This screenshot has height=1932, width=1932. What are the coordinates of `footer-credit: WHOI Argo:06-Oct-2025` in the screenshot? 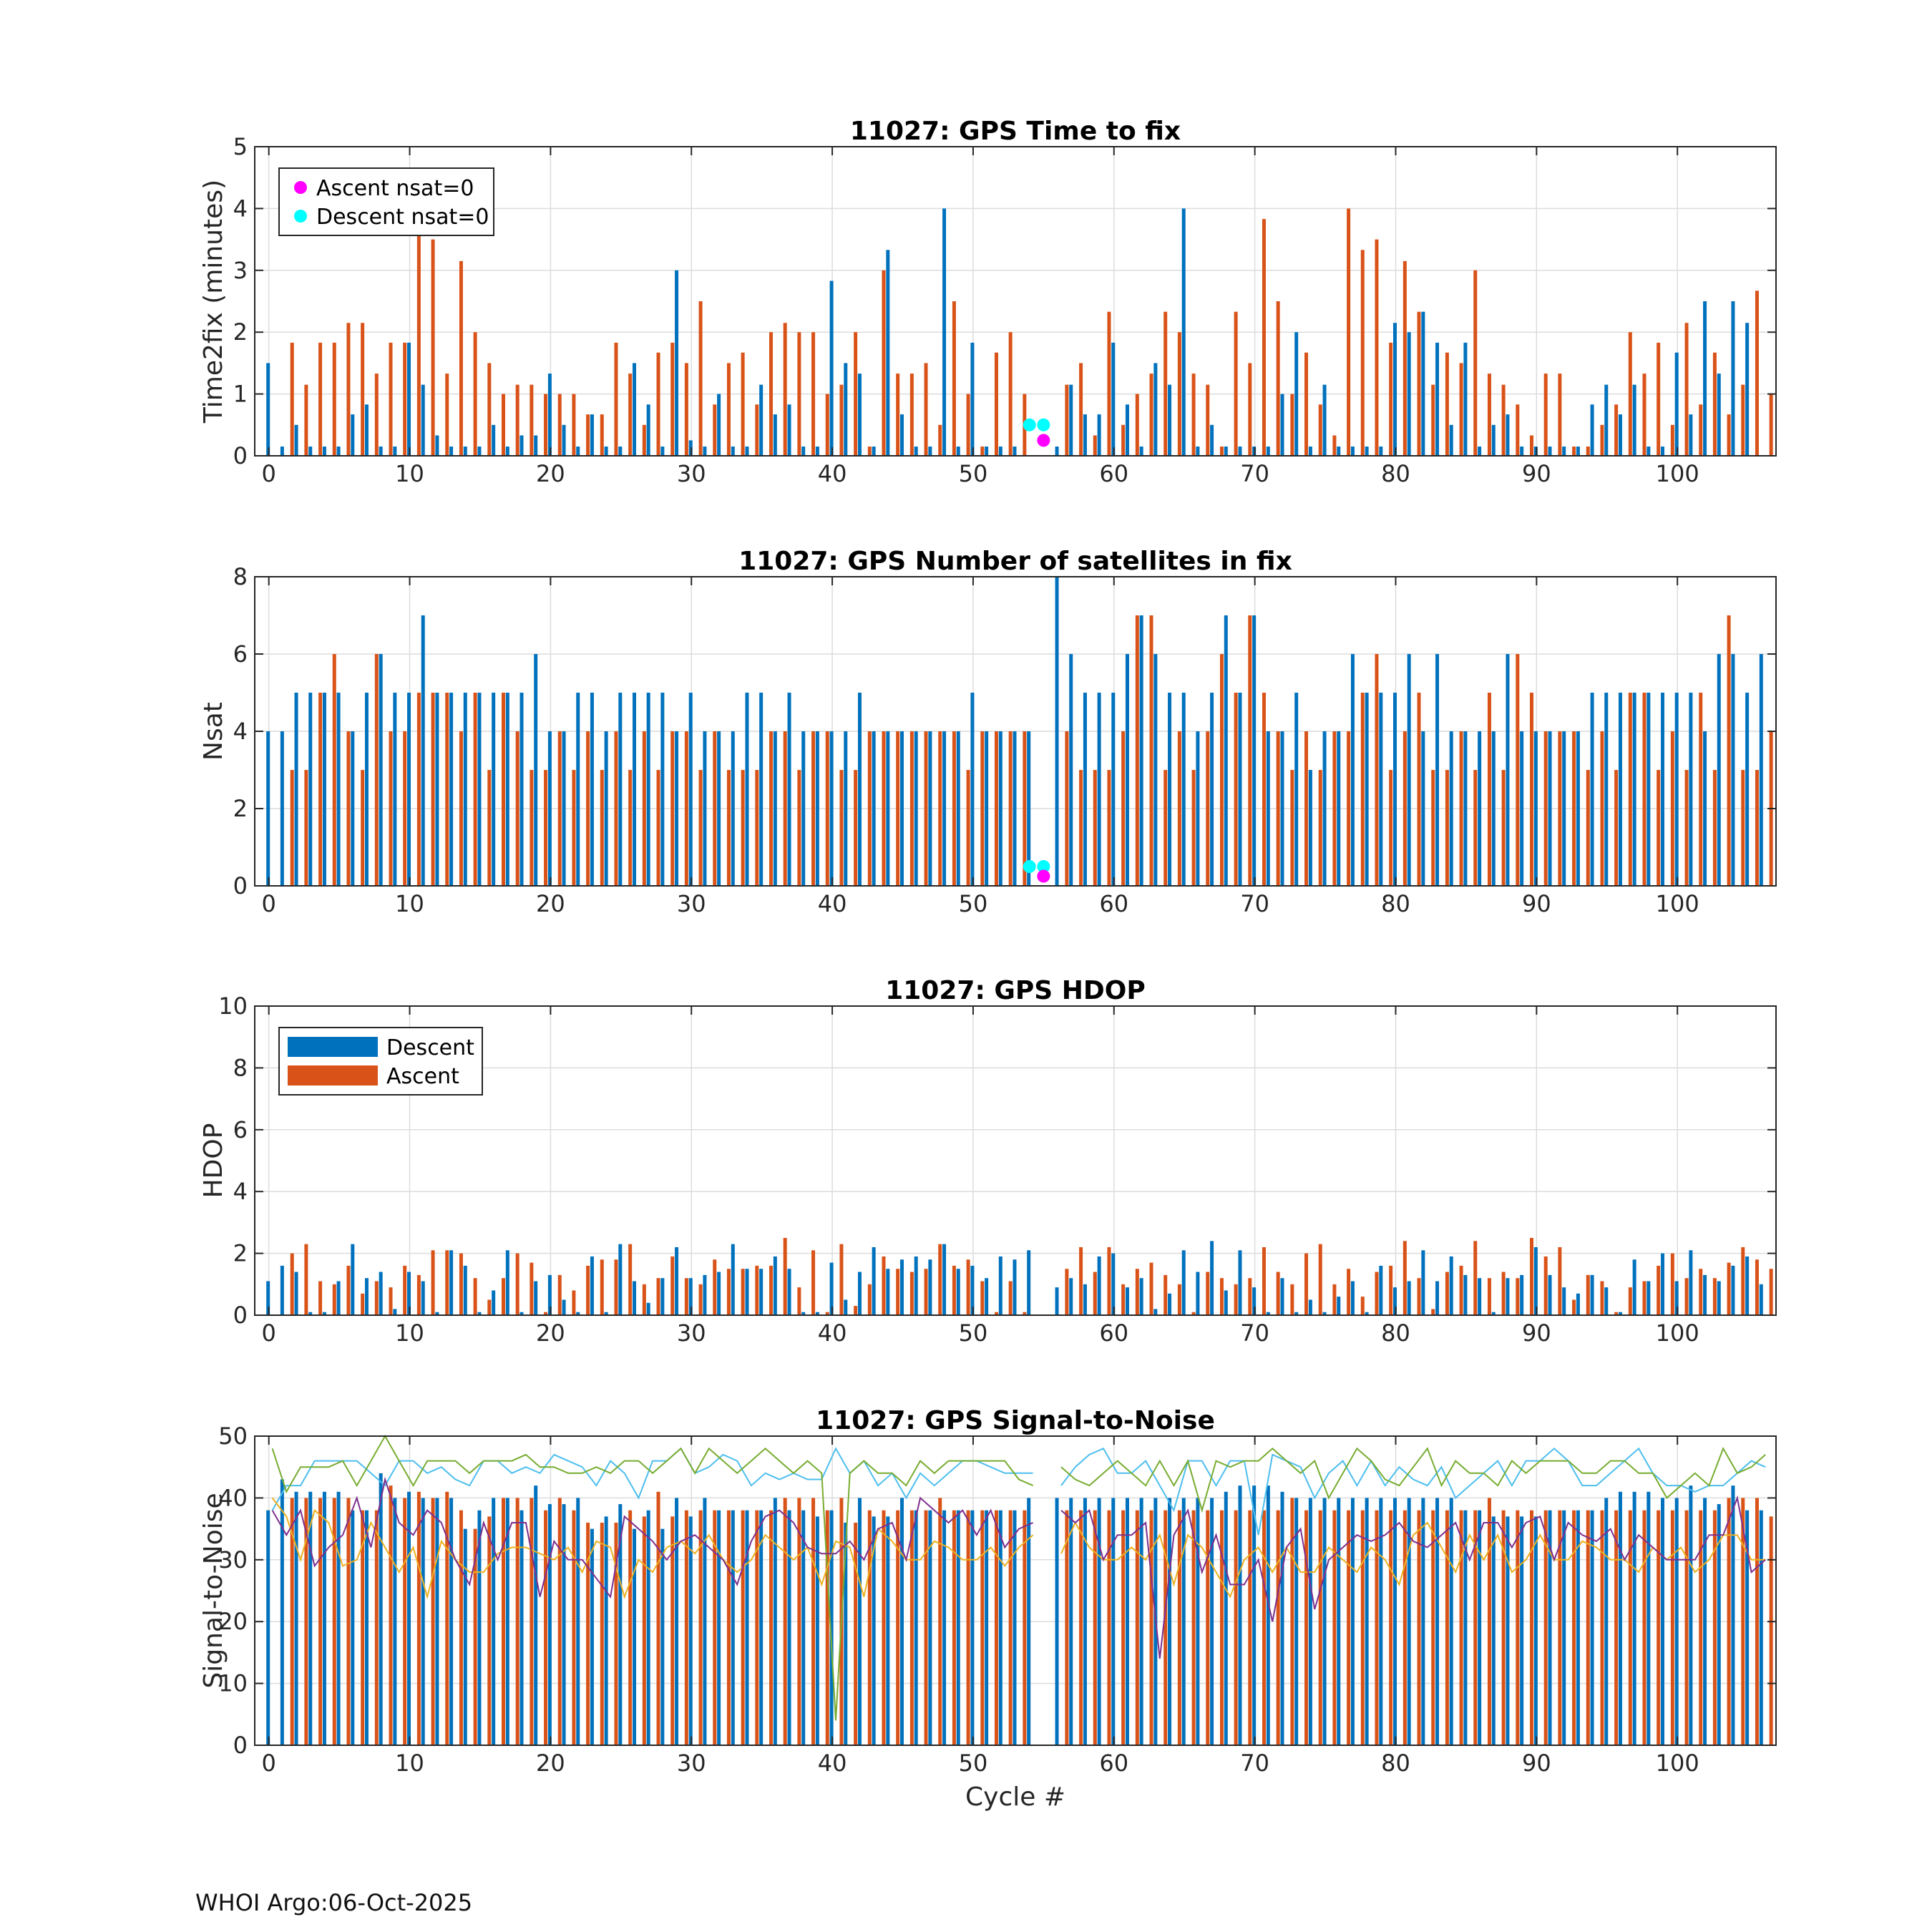 It's located at (334, 1902).